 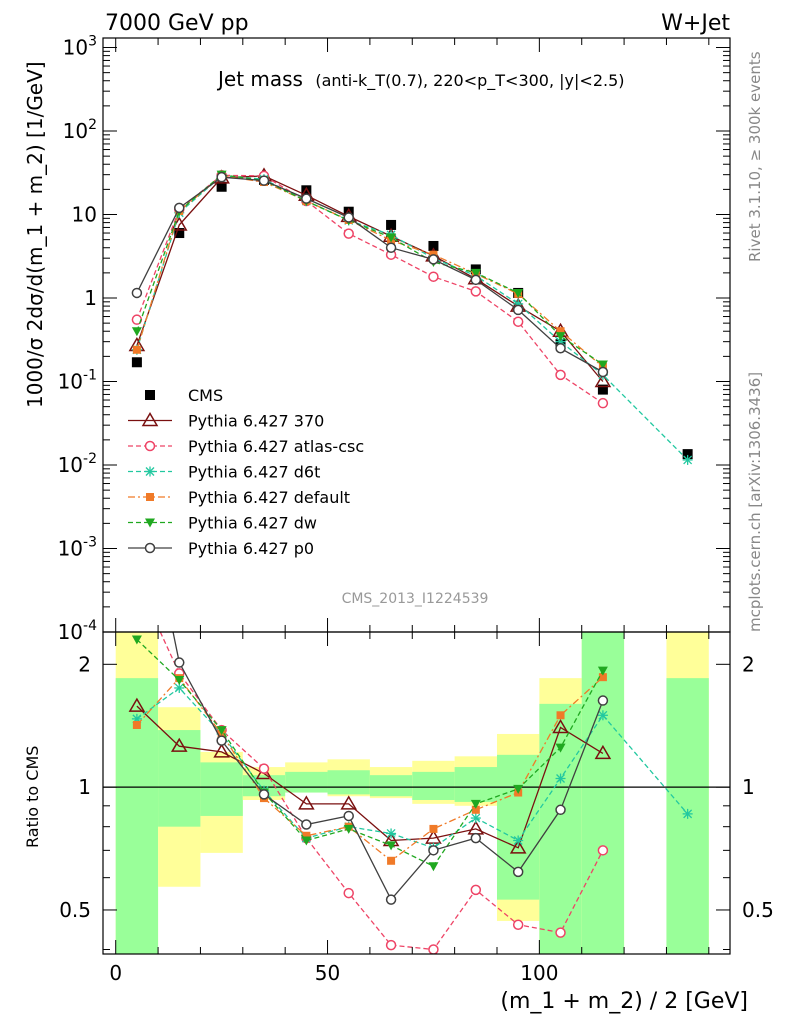 What do you see at coordinates (758, 910) in the screenshot?
I see `ratio-y-tick-label-right: 0.5` at bounding box center [758, 910].